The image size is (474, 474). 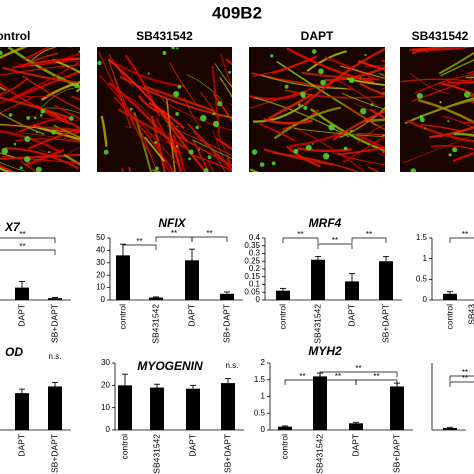 What do you see at coordinates (164, 36) in the screenshot?
I see `panel-label: SB431542` at bounding box center [164, 36].